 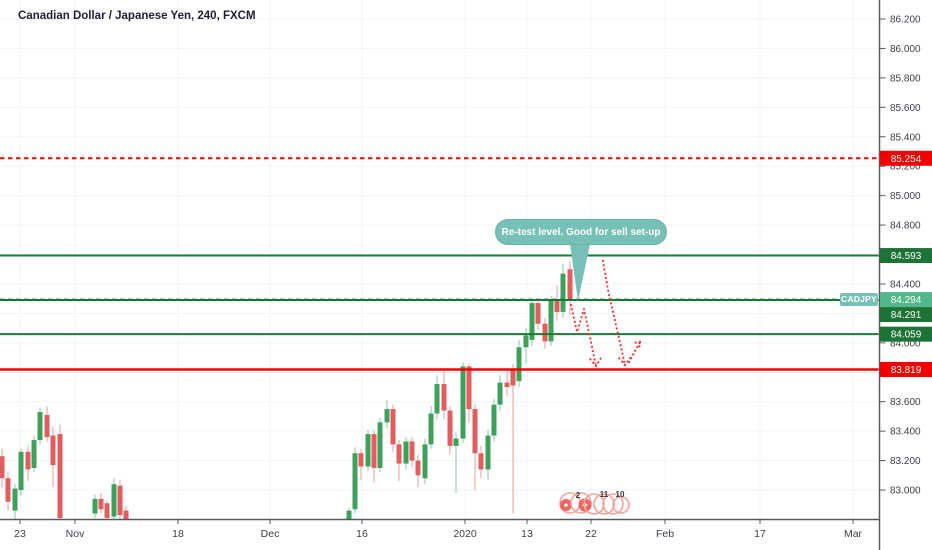 I want to click on price-badge-84.593, so click(x=906, y=256).